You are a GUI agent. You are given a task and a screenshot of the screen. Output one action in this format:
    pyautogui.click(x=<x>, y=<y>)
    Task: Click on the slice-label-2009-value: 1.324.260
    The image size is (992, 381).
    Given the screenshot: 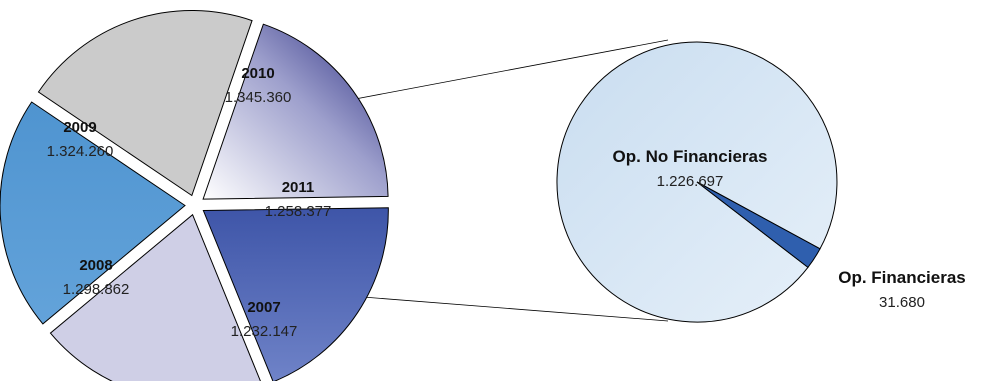 What is the action you would take?
    pyautogui.click(x=80, y=151)
    